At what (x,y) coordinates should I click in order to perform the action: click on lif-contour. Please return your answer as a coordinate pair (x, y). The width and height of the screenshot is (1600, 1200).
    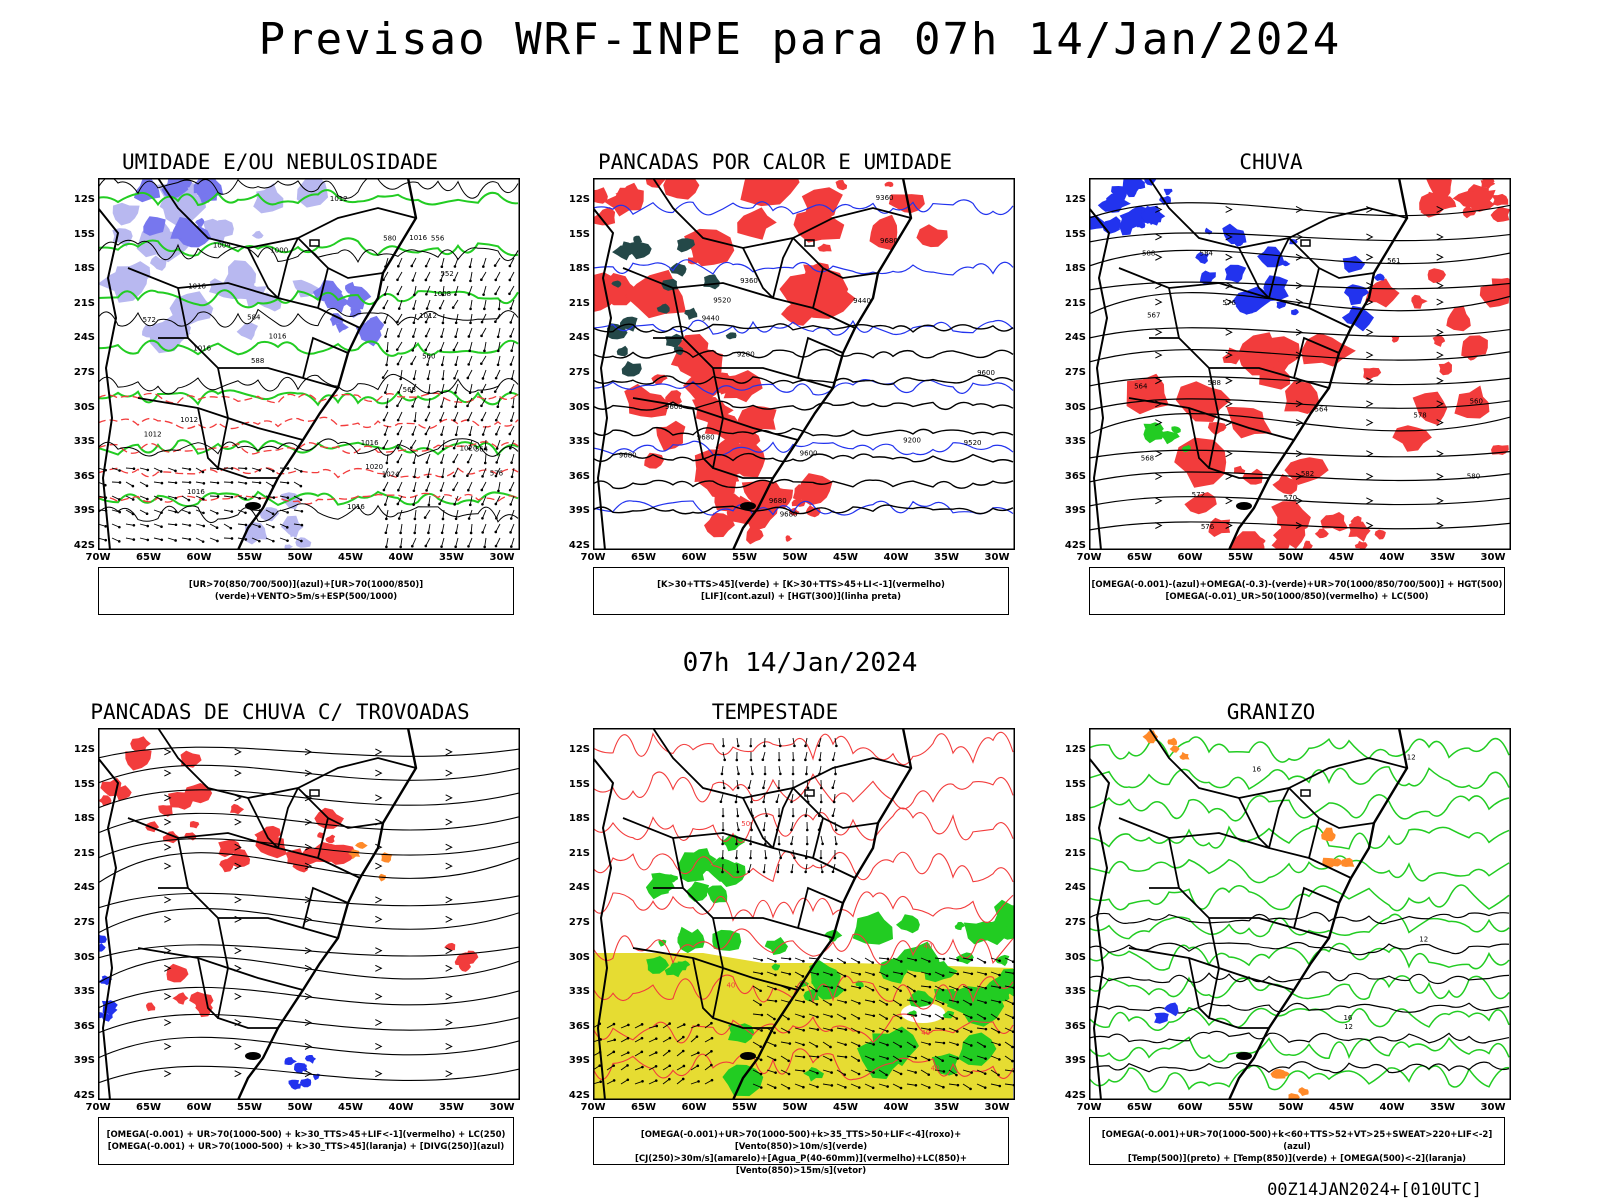
    Looking at the image, I should click on (803, 508).